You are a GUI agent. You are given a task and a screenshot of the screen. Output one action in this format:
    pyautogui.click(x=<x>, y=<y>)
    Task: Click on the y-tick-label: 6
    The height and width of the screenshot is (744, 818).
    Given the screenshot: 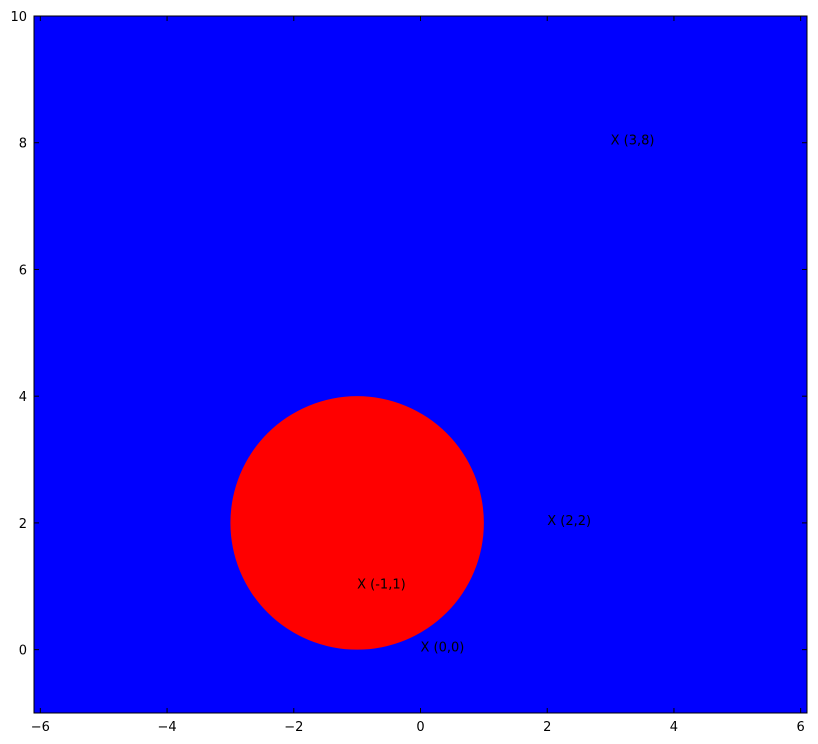 What is the action you would take?
    pyautogui.click(x=23, y=270)
    